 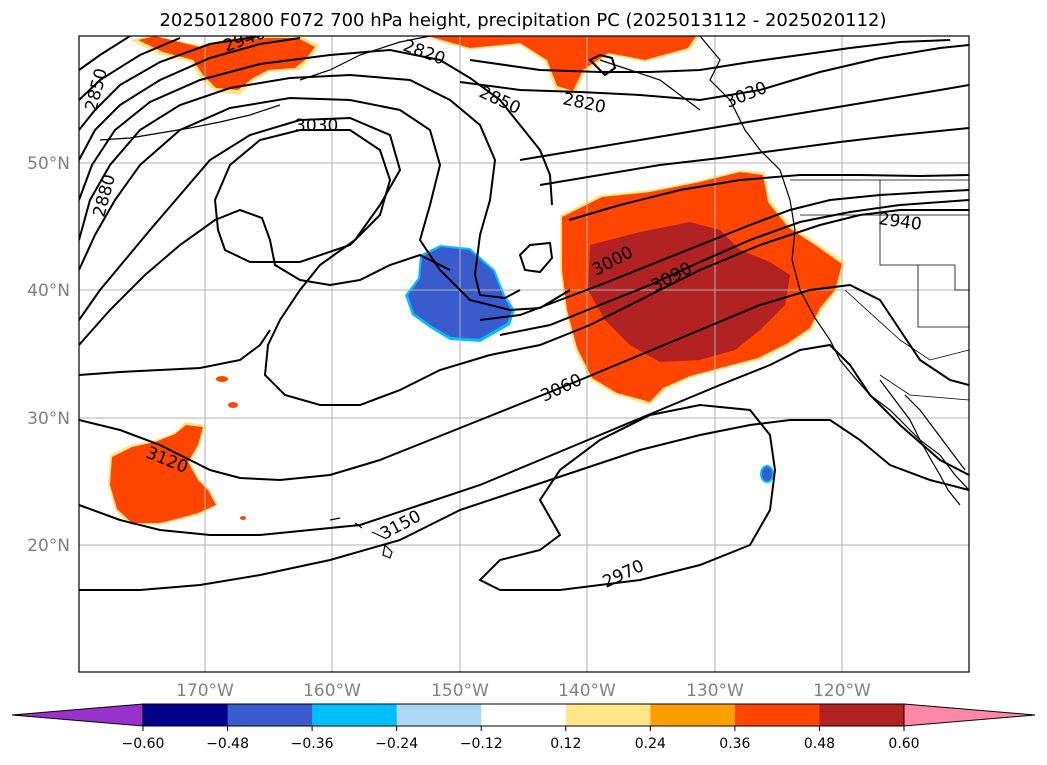 What do you see at coordinates (481, 744) in the screenshot?
I see `colorbar-tick-label: −0.12` at bounding box center [481, 744].